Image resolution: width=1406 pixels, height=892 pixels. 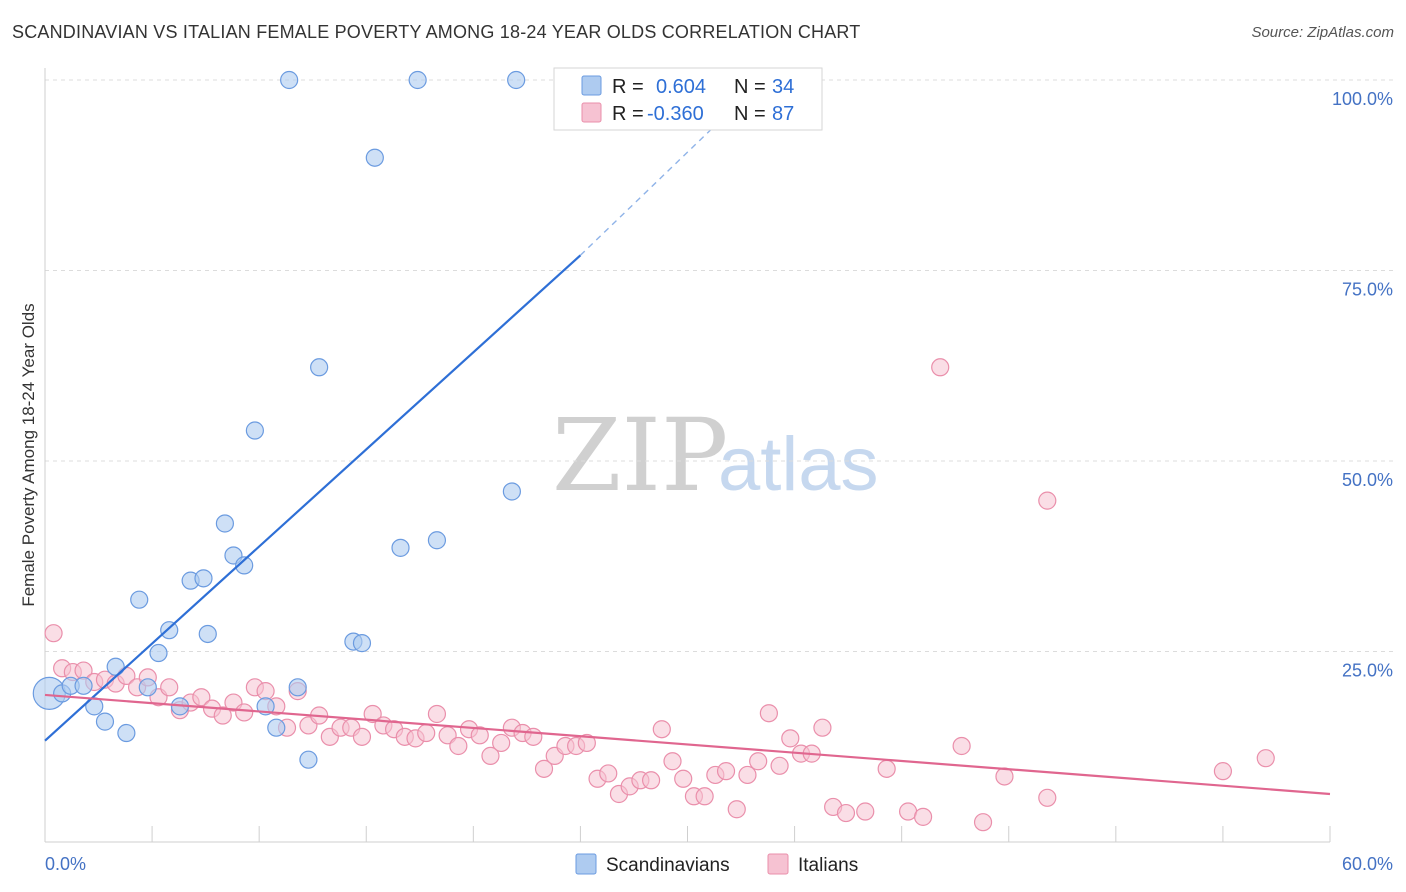 What do you see at coordinates (778, 864) in the screenshot?
I see `legend-swatch-italians` at bounding box center [778, 864].